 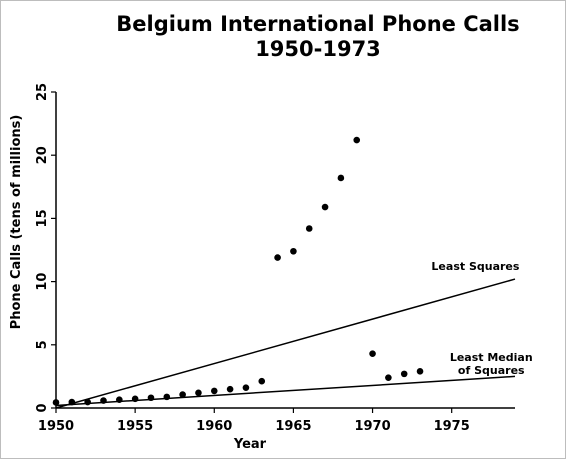 I want to click on x-tick-label: 1965, so click(x=293, y=426).